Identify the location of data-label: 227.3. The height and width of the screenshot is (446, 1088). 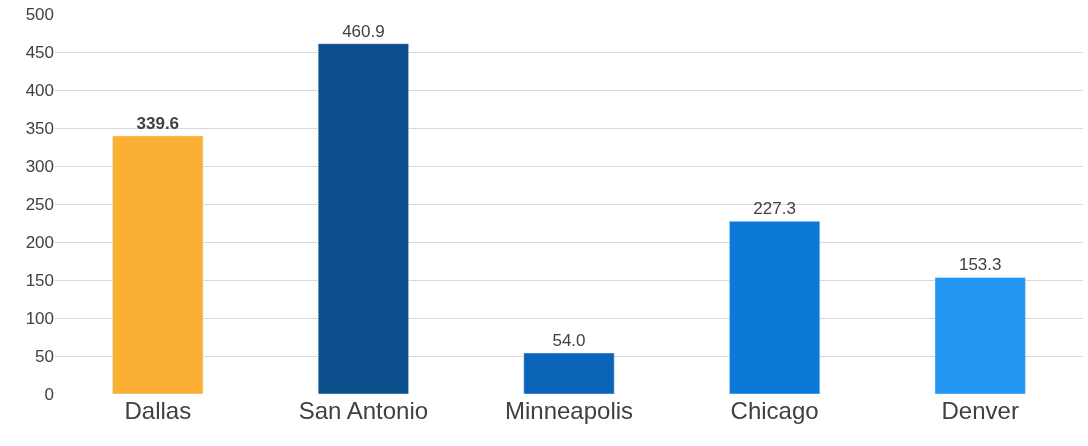
(774, 209).